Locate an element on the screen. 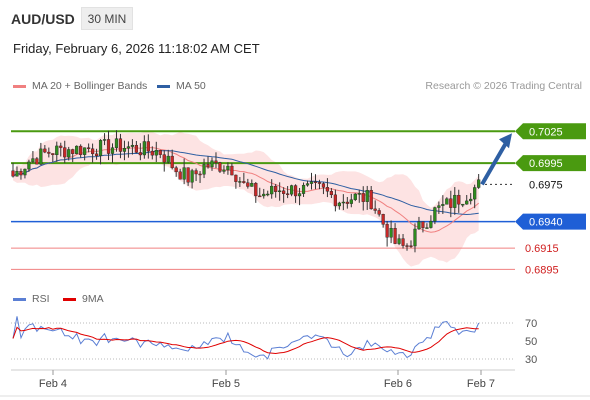  chart-datetime: Friday, February 6, 2026 11:18:02 AM CET is located at coordinates (136, 48).